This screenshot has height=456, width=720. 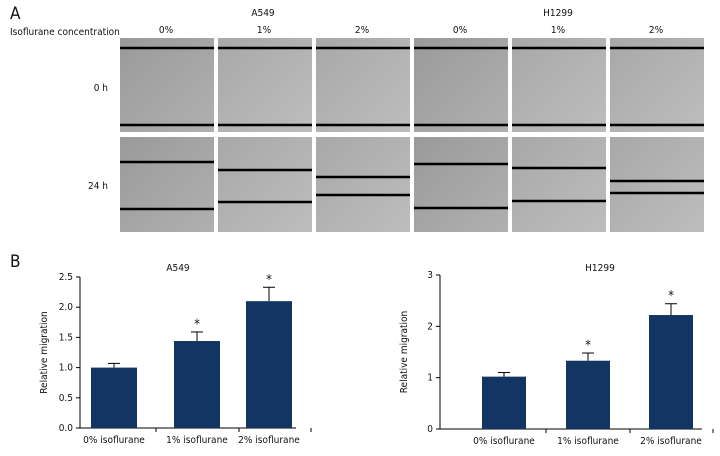 I want to click on row-label: 24 h, so click(x=98, y=186).